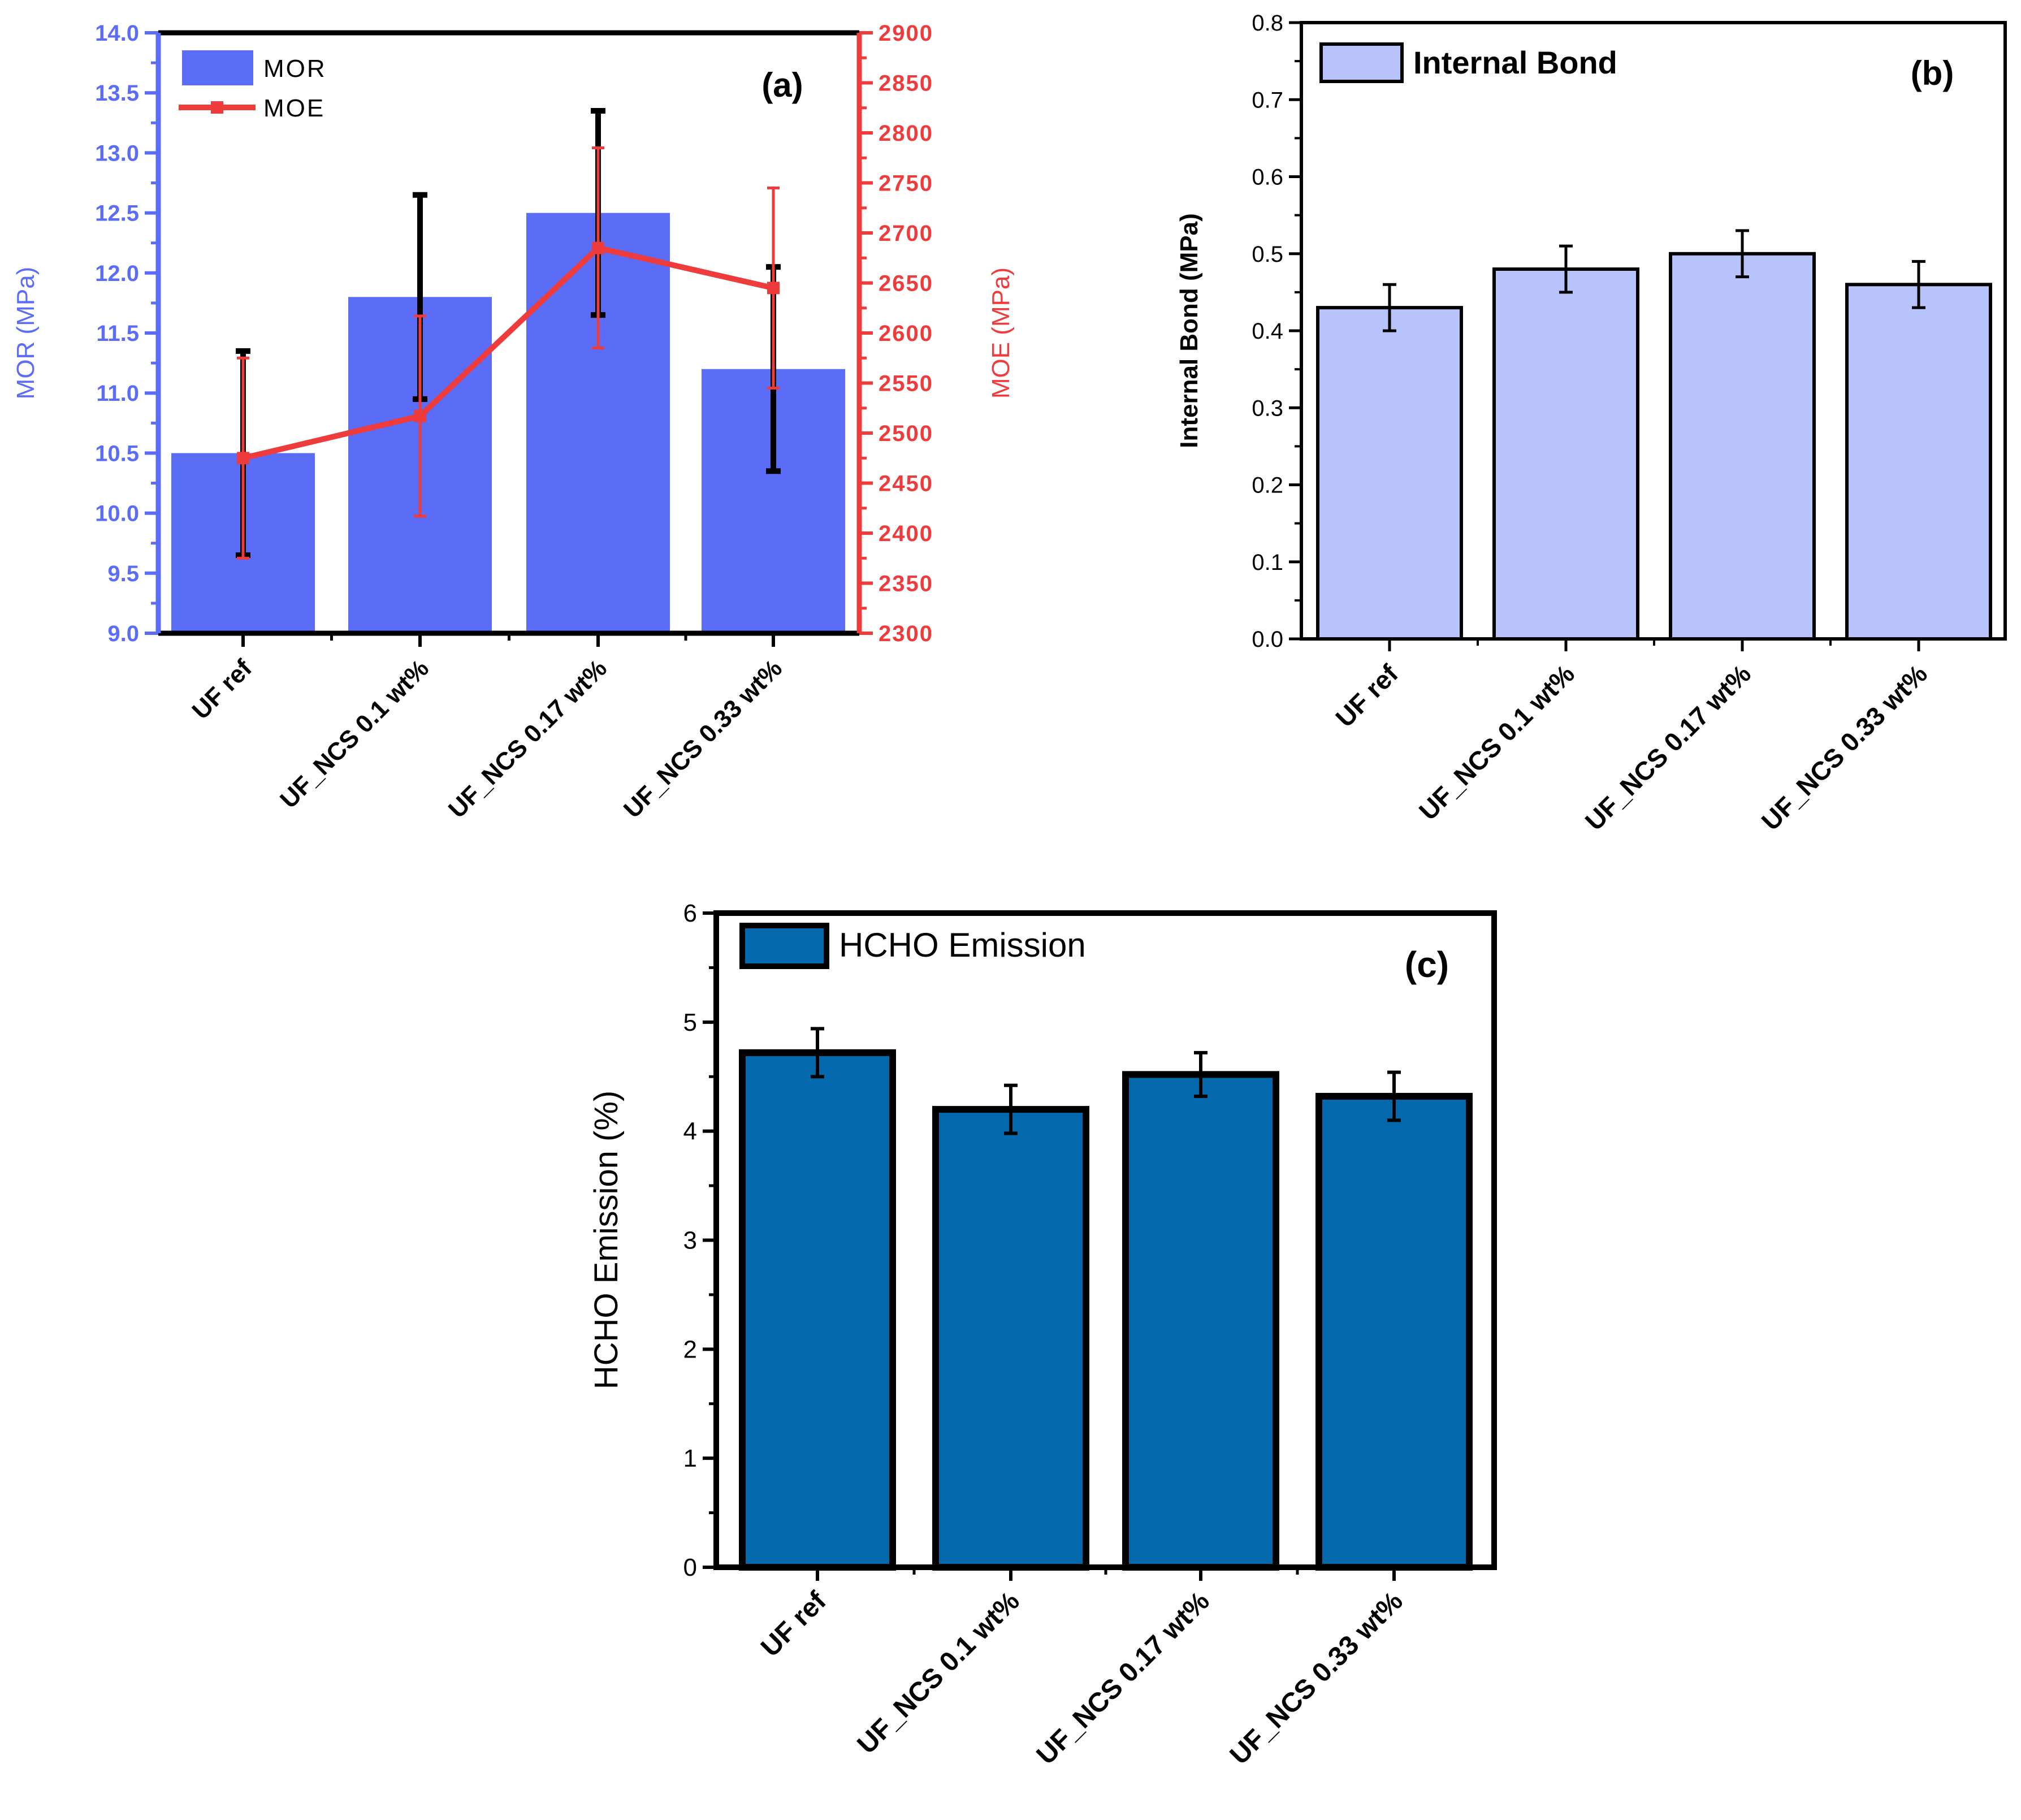  Describe the element at coordinates (508, 353) in the screenshot. I see `a-line-moe` at that location.